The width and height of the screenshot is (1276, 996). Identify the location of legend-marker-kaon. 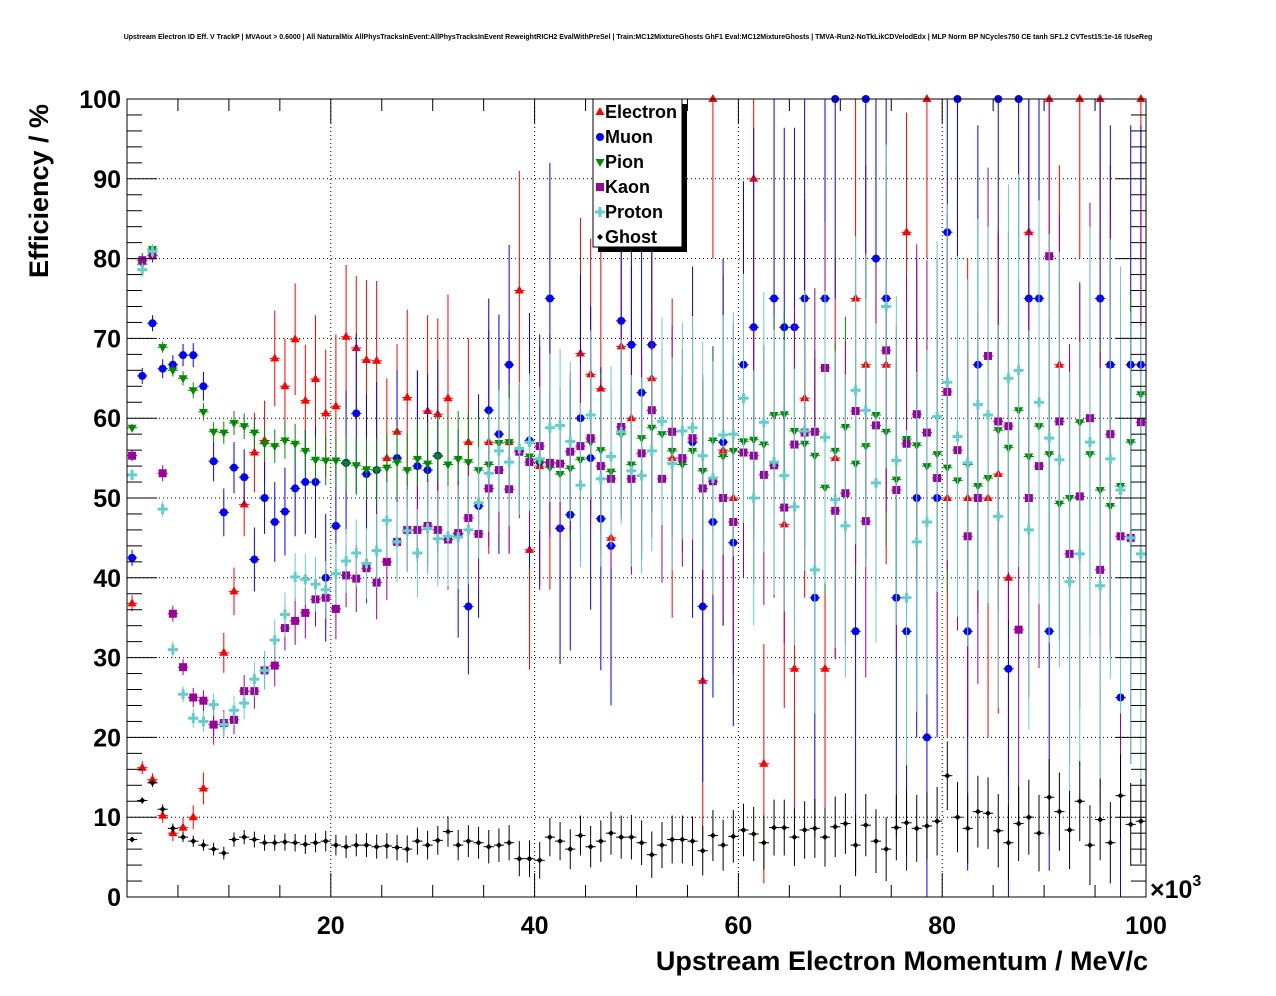
(600, 187).